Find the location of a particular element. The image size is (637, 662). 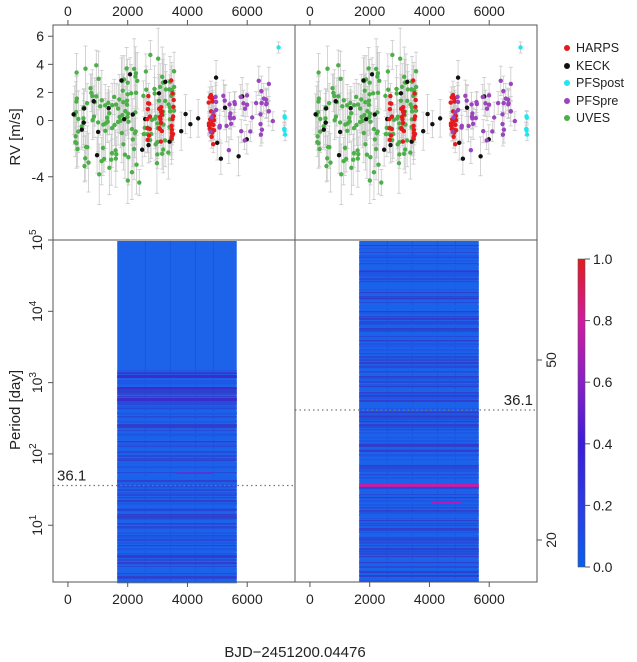

legend-item-uves: UVES is located at coordinates (587, 118).